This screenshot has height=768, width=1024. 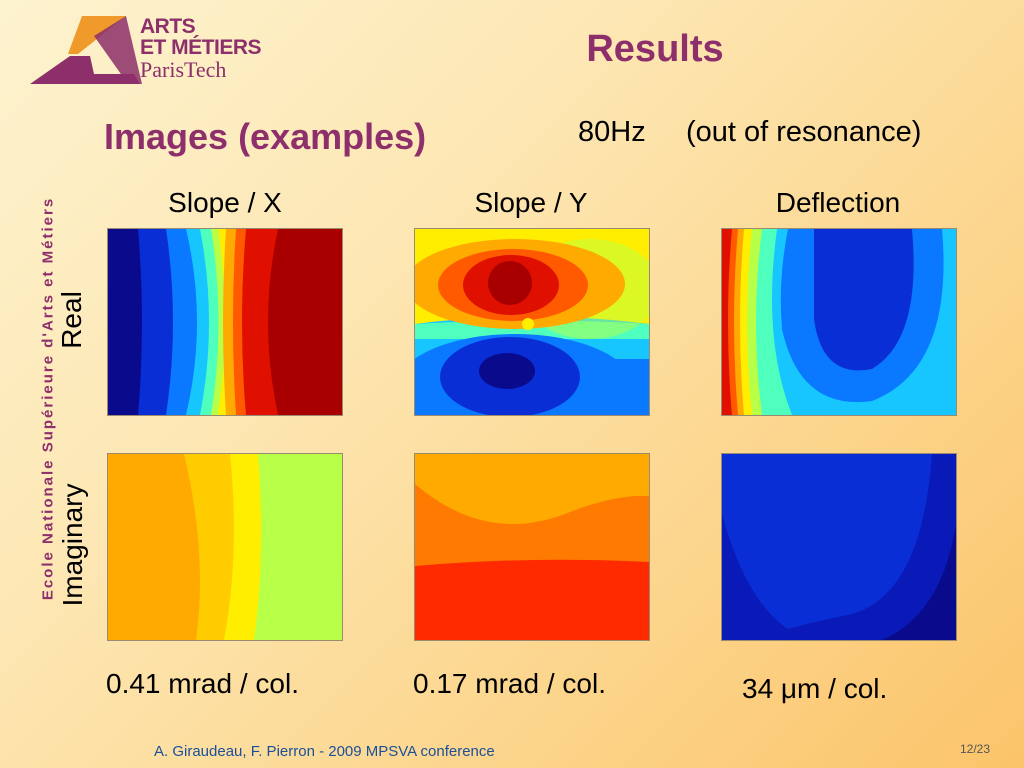 What do you see at coordinates (839, 322) in the screenshot?
I see `image-real-deflection` at bounding box center [839, 322].